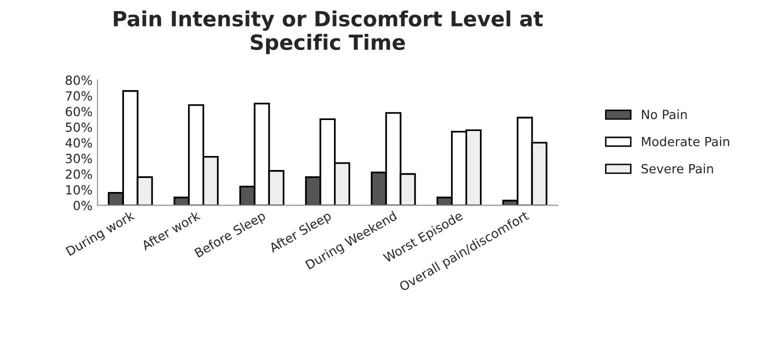 This screenshot has width=780, height=348. Describe the element at coordinates (677, 169) in the screenshot. I see `legend-label: Severe Pain` at that location.